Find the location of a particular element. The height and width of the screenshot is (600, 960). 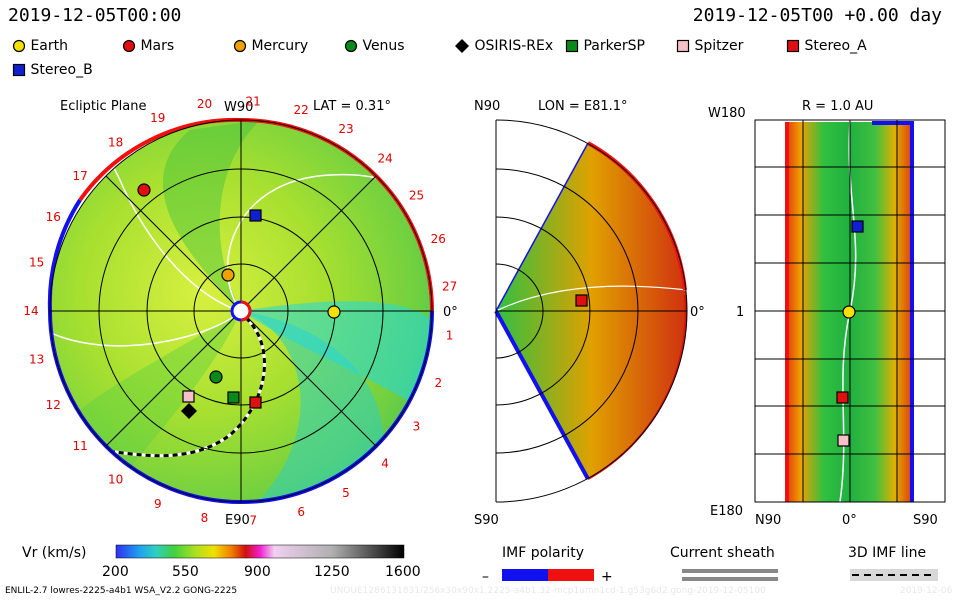

imf-3d-legend: 3D IMF line is located at coordinates (893, 563).